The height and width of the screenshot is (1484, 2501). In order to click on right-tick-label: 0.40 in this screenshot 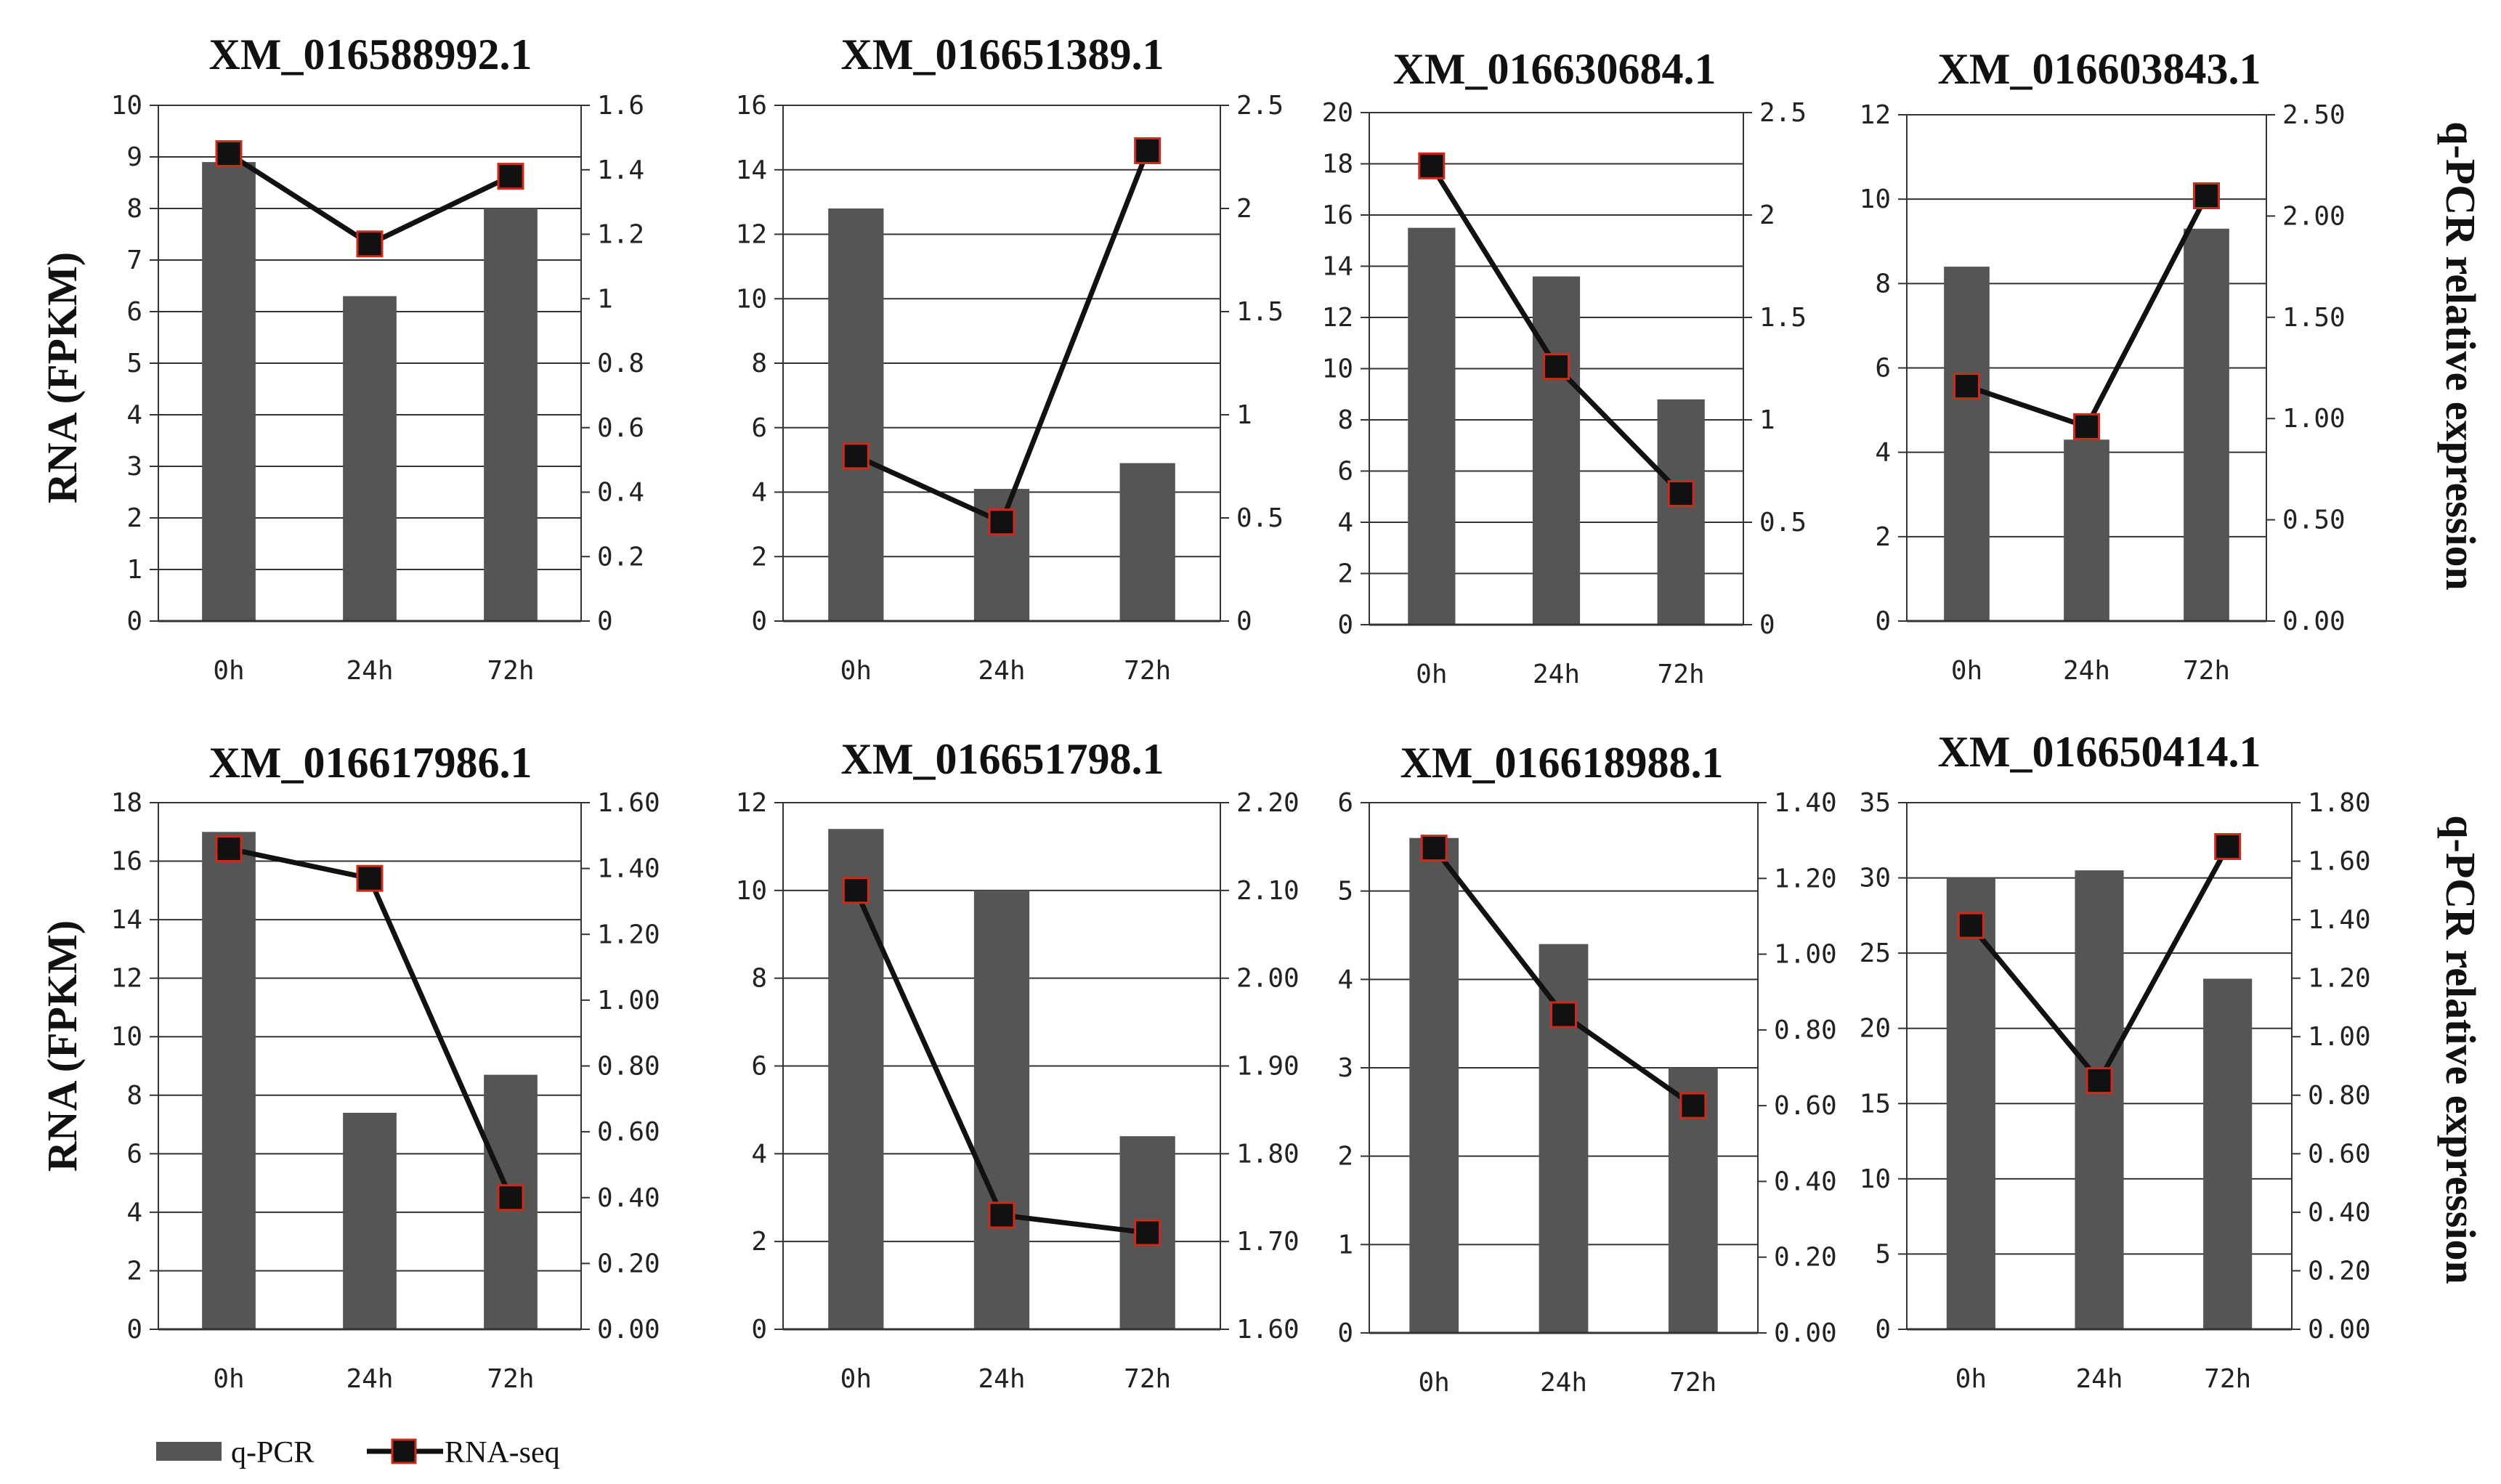, I will do `click(1805, 1181)`.